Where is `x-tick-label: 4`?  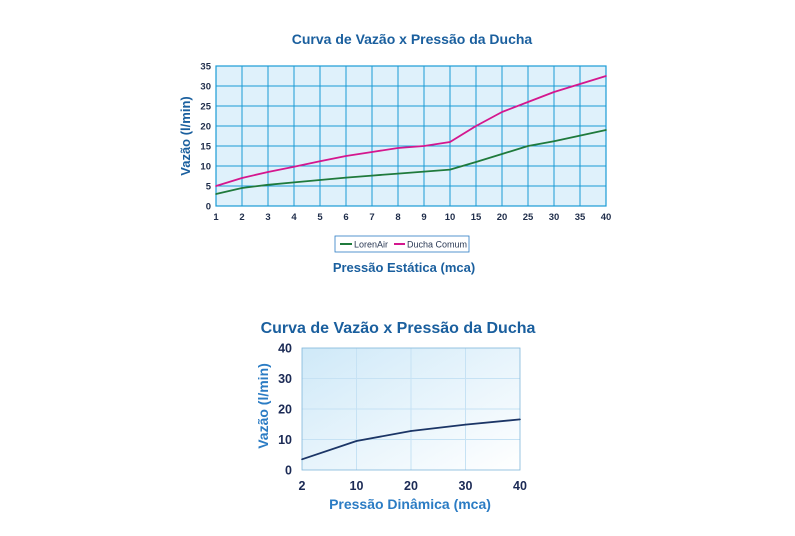 x-tick-label: 4 is located at coordinates (294, 217).